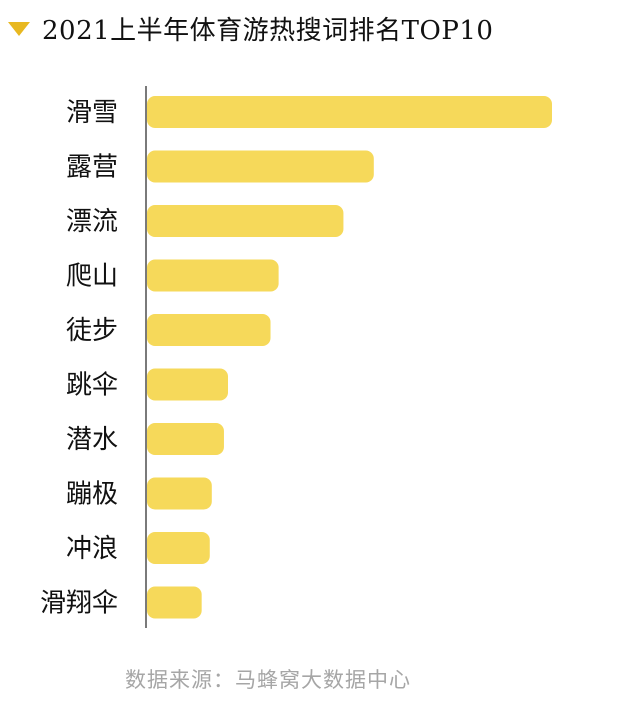  What do you see at coordinates (92, 440) in the screenshot?
I see `category-label: 潜水` at bounding box center [92, 440].